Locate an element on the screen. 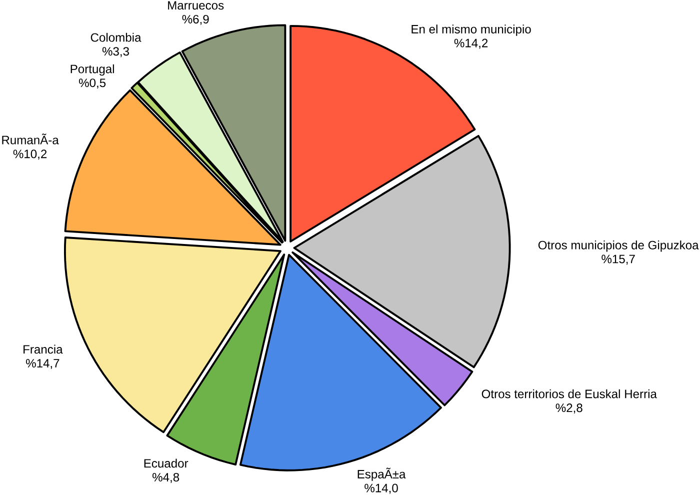  slice-label: Colombia is located at coordinates (116, 37).